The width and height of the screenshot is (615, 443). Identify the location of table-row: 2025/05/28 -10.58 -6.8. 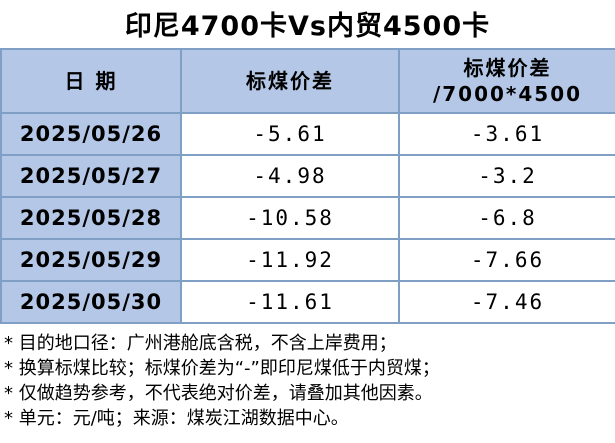
(307, 218).